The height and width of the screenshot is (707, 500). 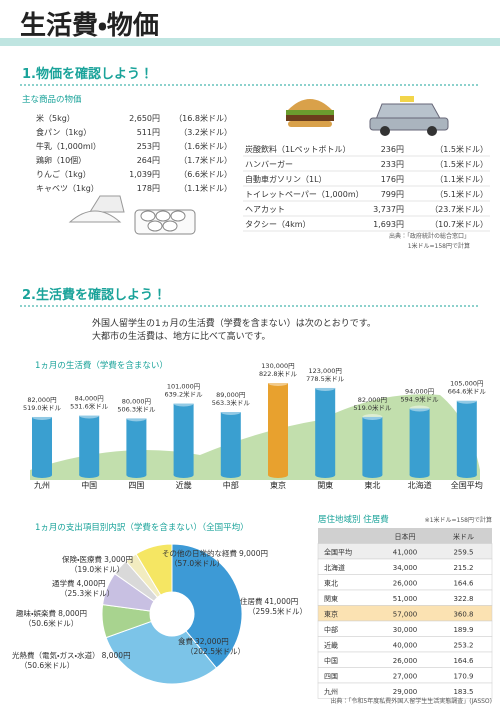 I want to click on slice-label: 保険・医療費 3,000円, so click(x=97, y=559).